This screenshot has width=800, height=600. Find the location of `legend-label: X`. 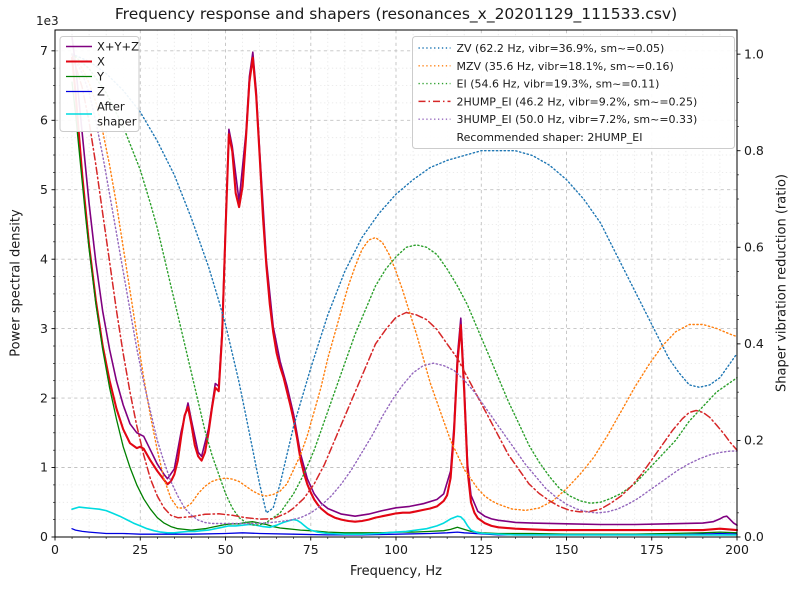

legend-label: X is located at coordinates (101, 62).